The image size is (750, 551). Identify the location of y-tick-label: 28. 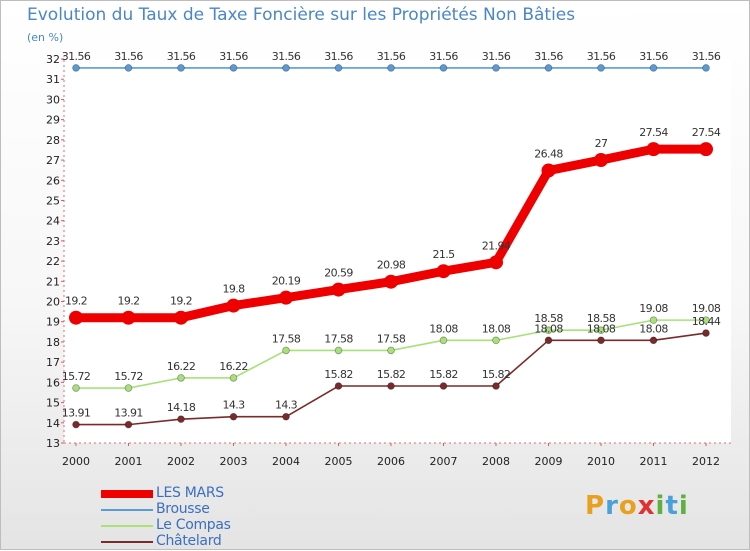
(53, 140).